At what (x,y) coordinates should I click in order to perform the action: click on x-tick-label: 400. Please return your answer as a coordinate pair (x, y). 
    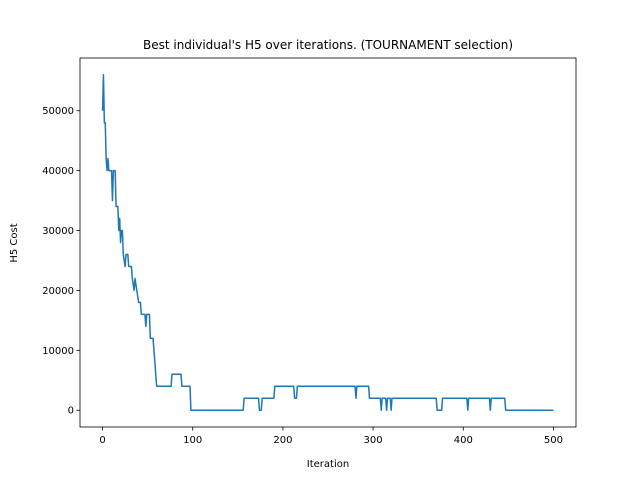
    Looking at the image, I should click on (463, 440).